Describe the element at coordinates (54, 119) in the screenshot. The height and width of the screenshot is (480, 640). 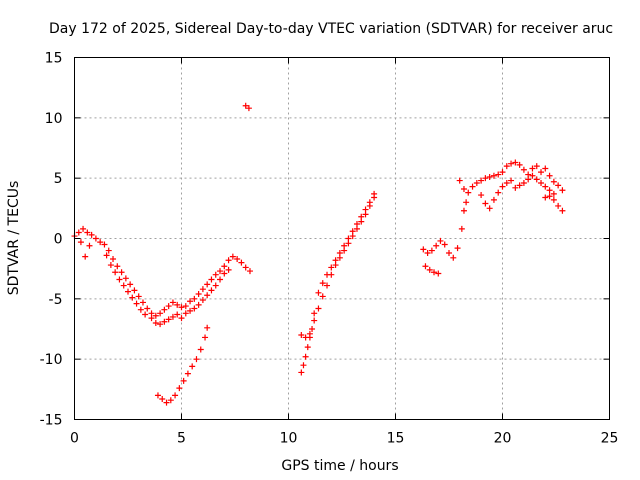
I see `y-tick-label: 10` at that location.